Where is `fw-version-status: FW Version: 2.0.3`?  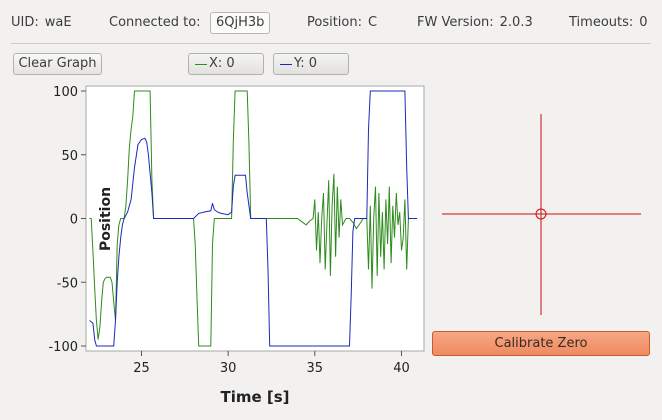
fw-version-status: FW Version: 2.0.3 is located at coordinates (475, 22).